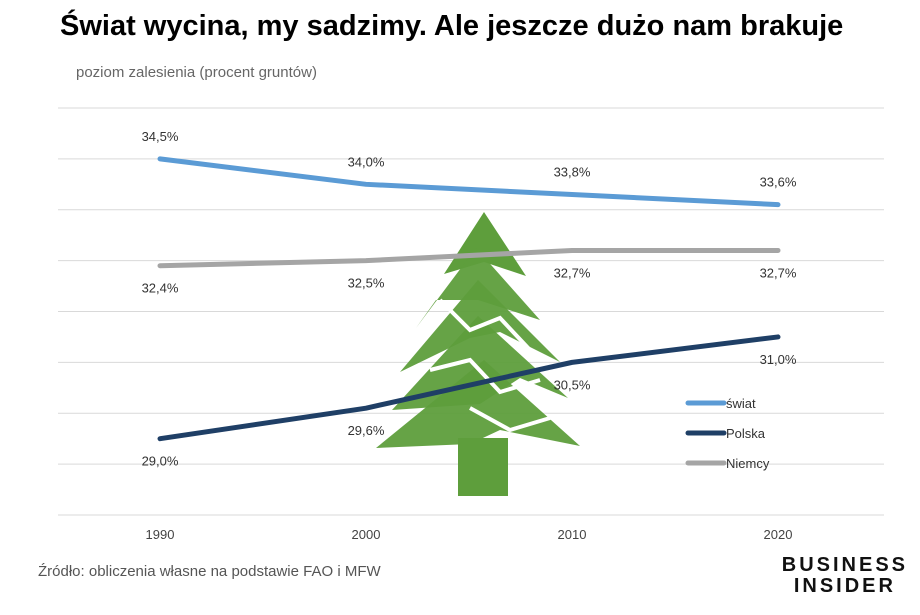 The height and width of the screenshot is (615, 920). I want to click on x-axis-ticks: 1990 2000 2010 2020, so click(469, 534).